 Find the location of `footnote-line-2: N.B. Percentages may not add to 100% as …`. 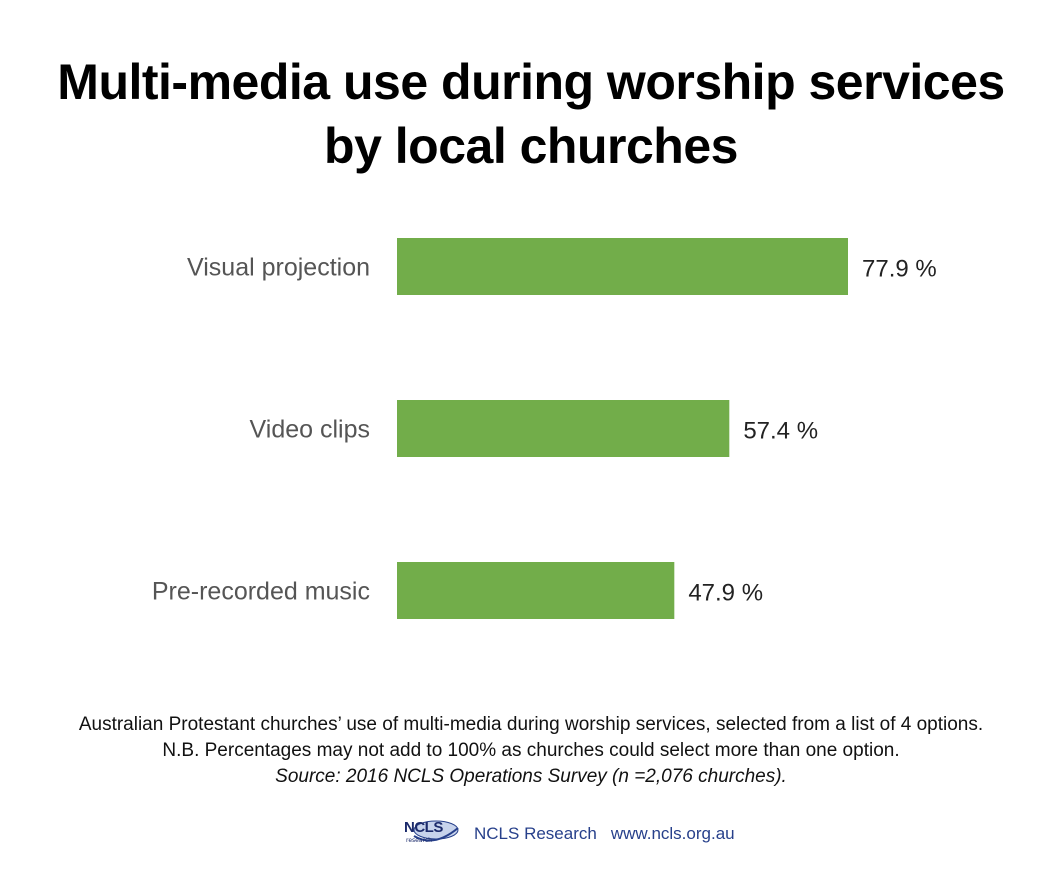

footnote-line-2: N.B. Percentages may not add to 100% as … is located at coordinates (531, 750).